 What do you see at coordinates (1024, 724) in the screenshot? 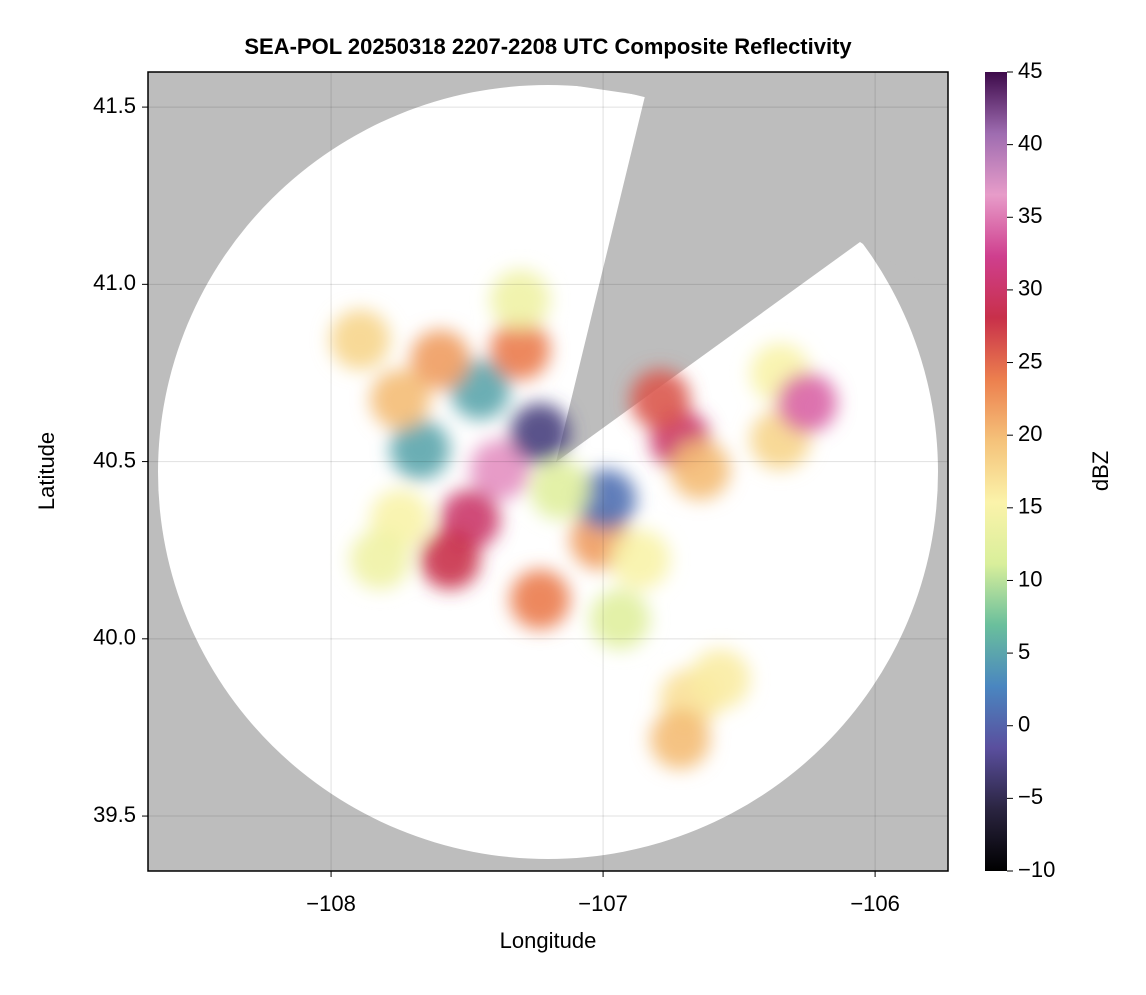
I see `colorbar-tick-label: 0` at bounding box center [1024, 724].